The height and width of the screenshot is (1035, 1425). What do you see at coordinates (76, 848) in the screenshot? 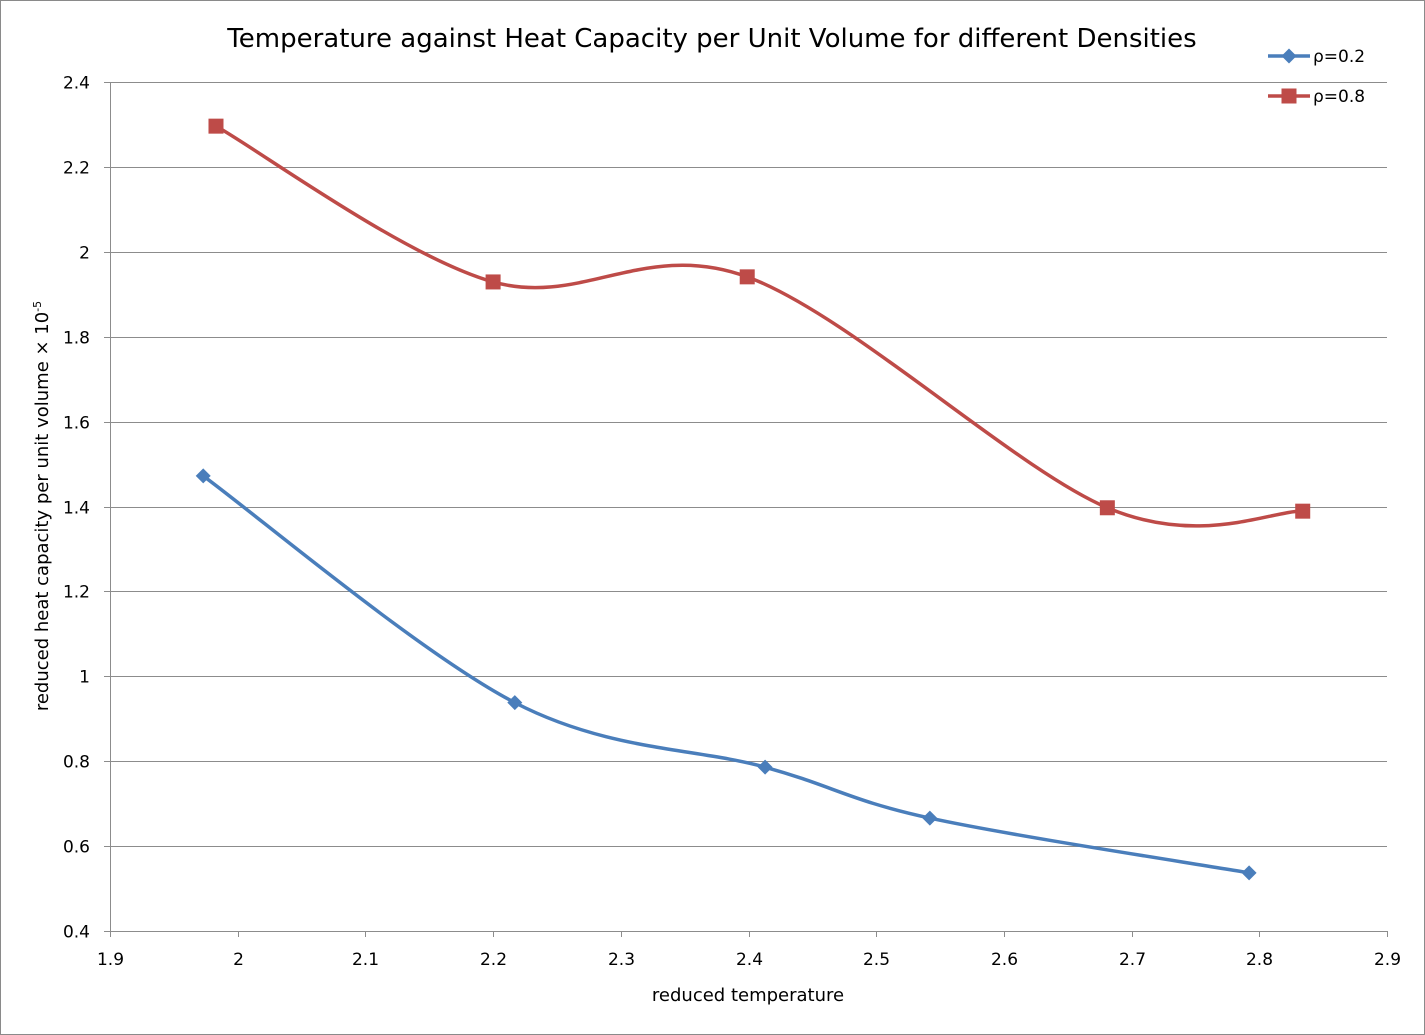
I see `y-tick-label: 0.6` at bounding box center [76, 848].